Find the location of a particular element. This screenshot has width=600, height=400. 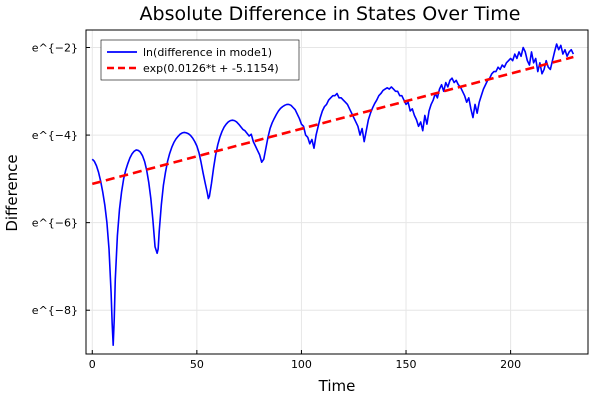

y-tick-label: e^{−4} is located at coordinates (55, 135).